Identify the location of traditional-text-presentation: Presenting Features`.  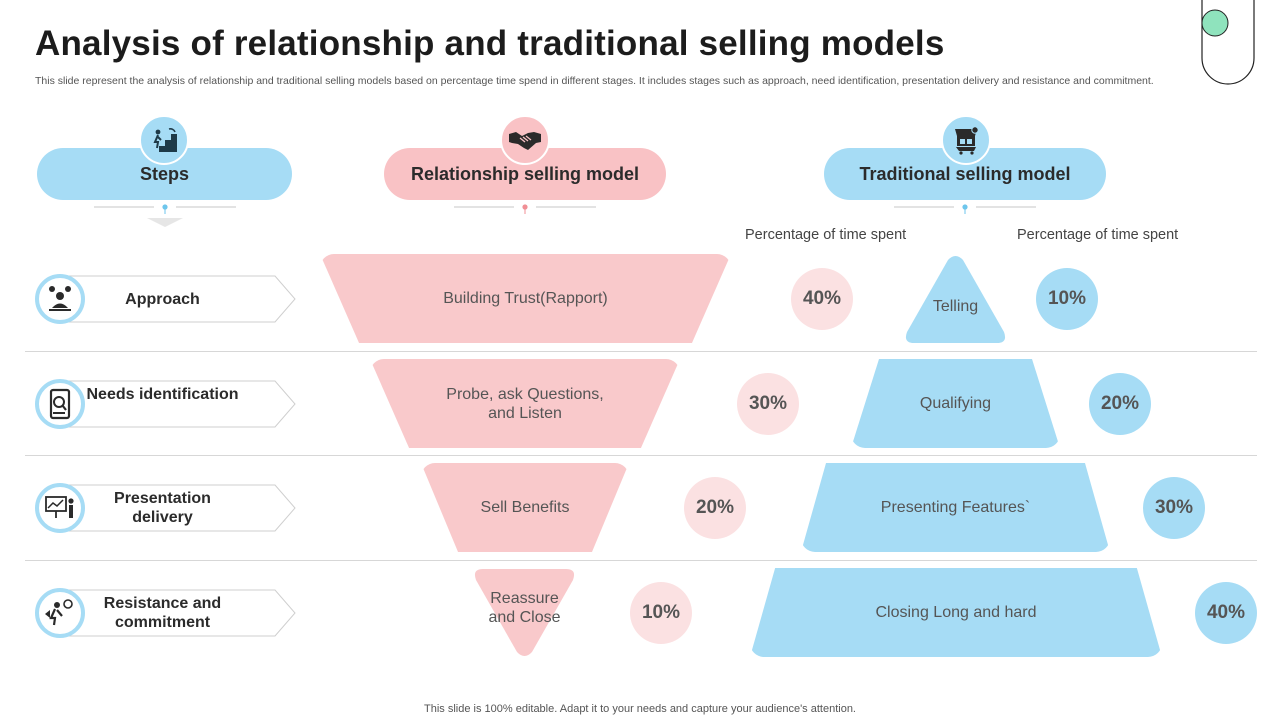
(955, 507).